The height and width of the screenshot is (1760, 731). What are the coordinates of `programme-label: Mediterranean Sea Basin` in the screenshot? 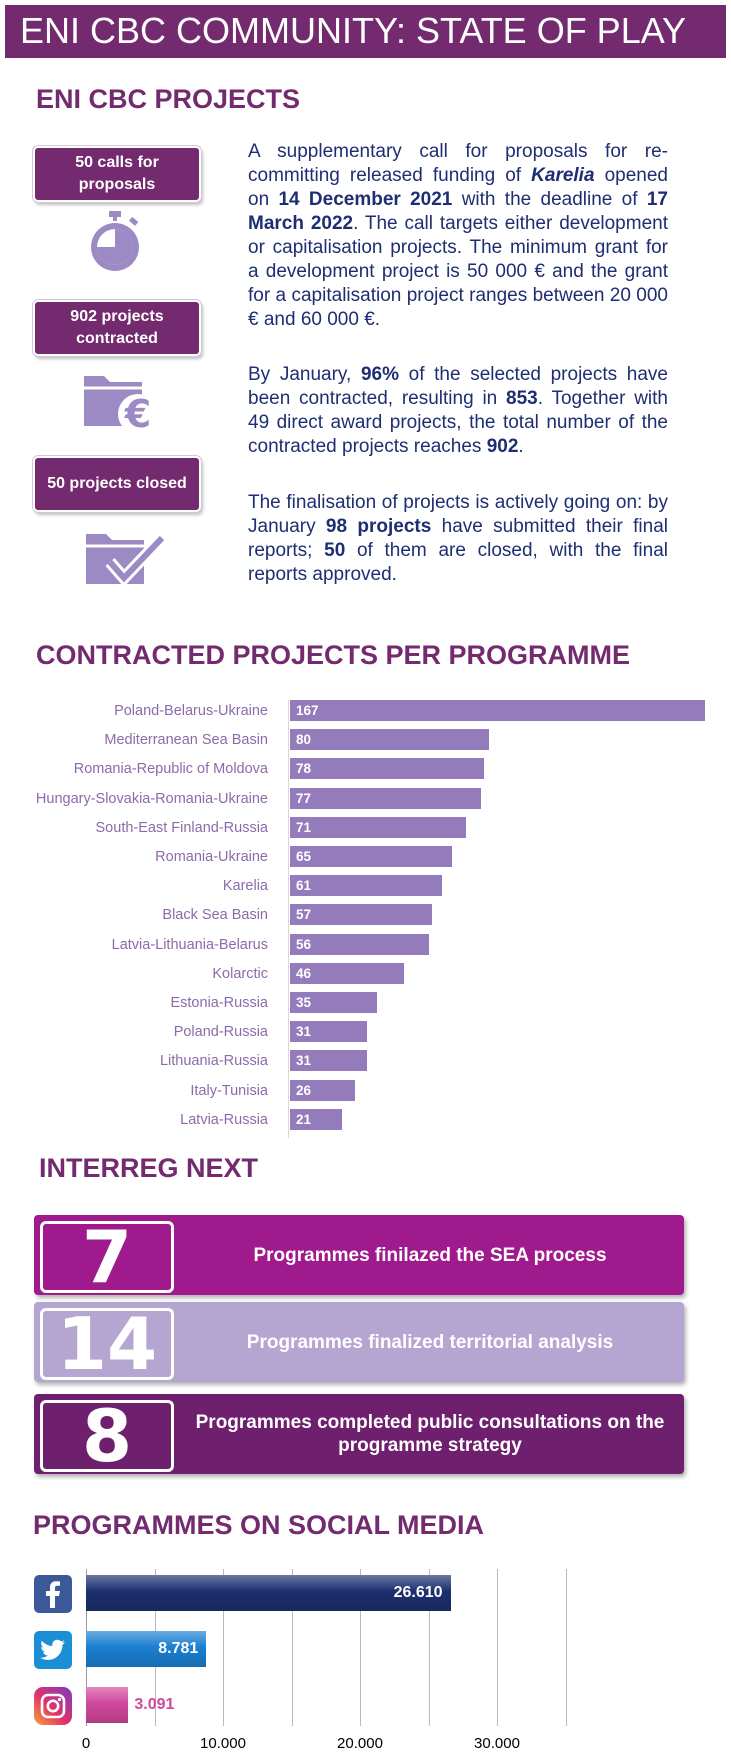 It's located at (186, 740).